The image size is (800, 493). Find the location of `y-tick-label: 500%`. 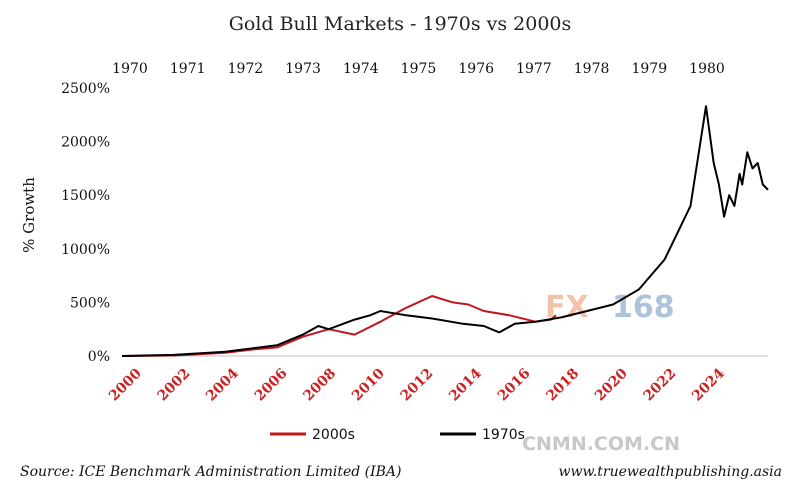

y-tick-label: 500% is located at coordinates (90, 303).